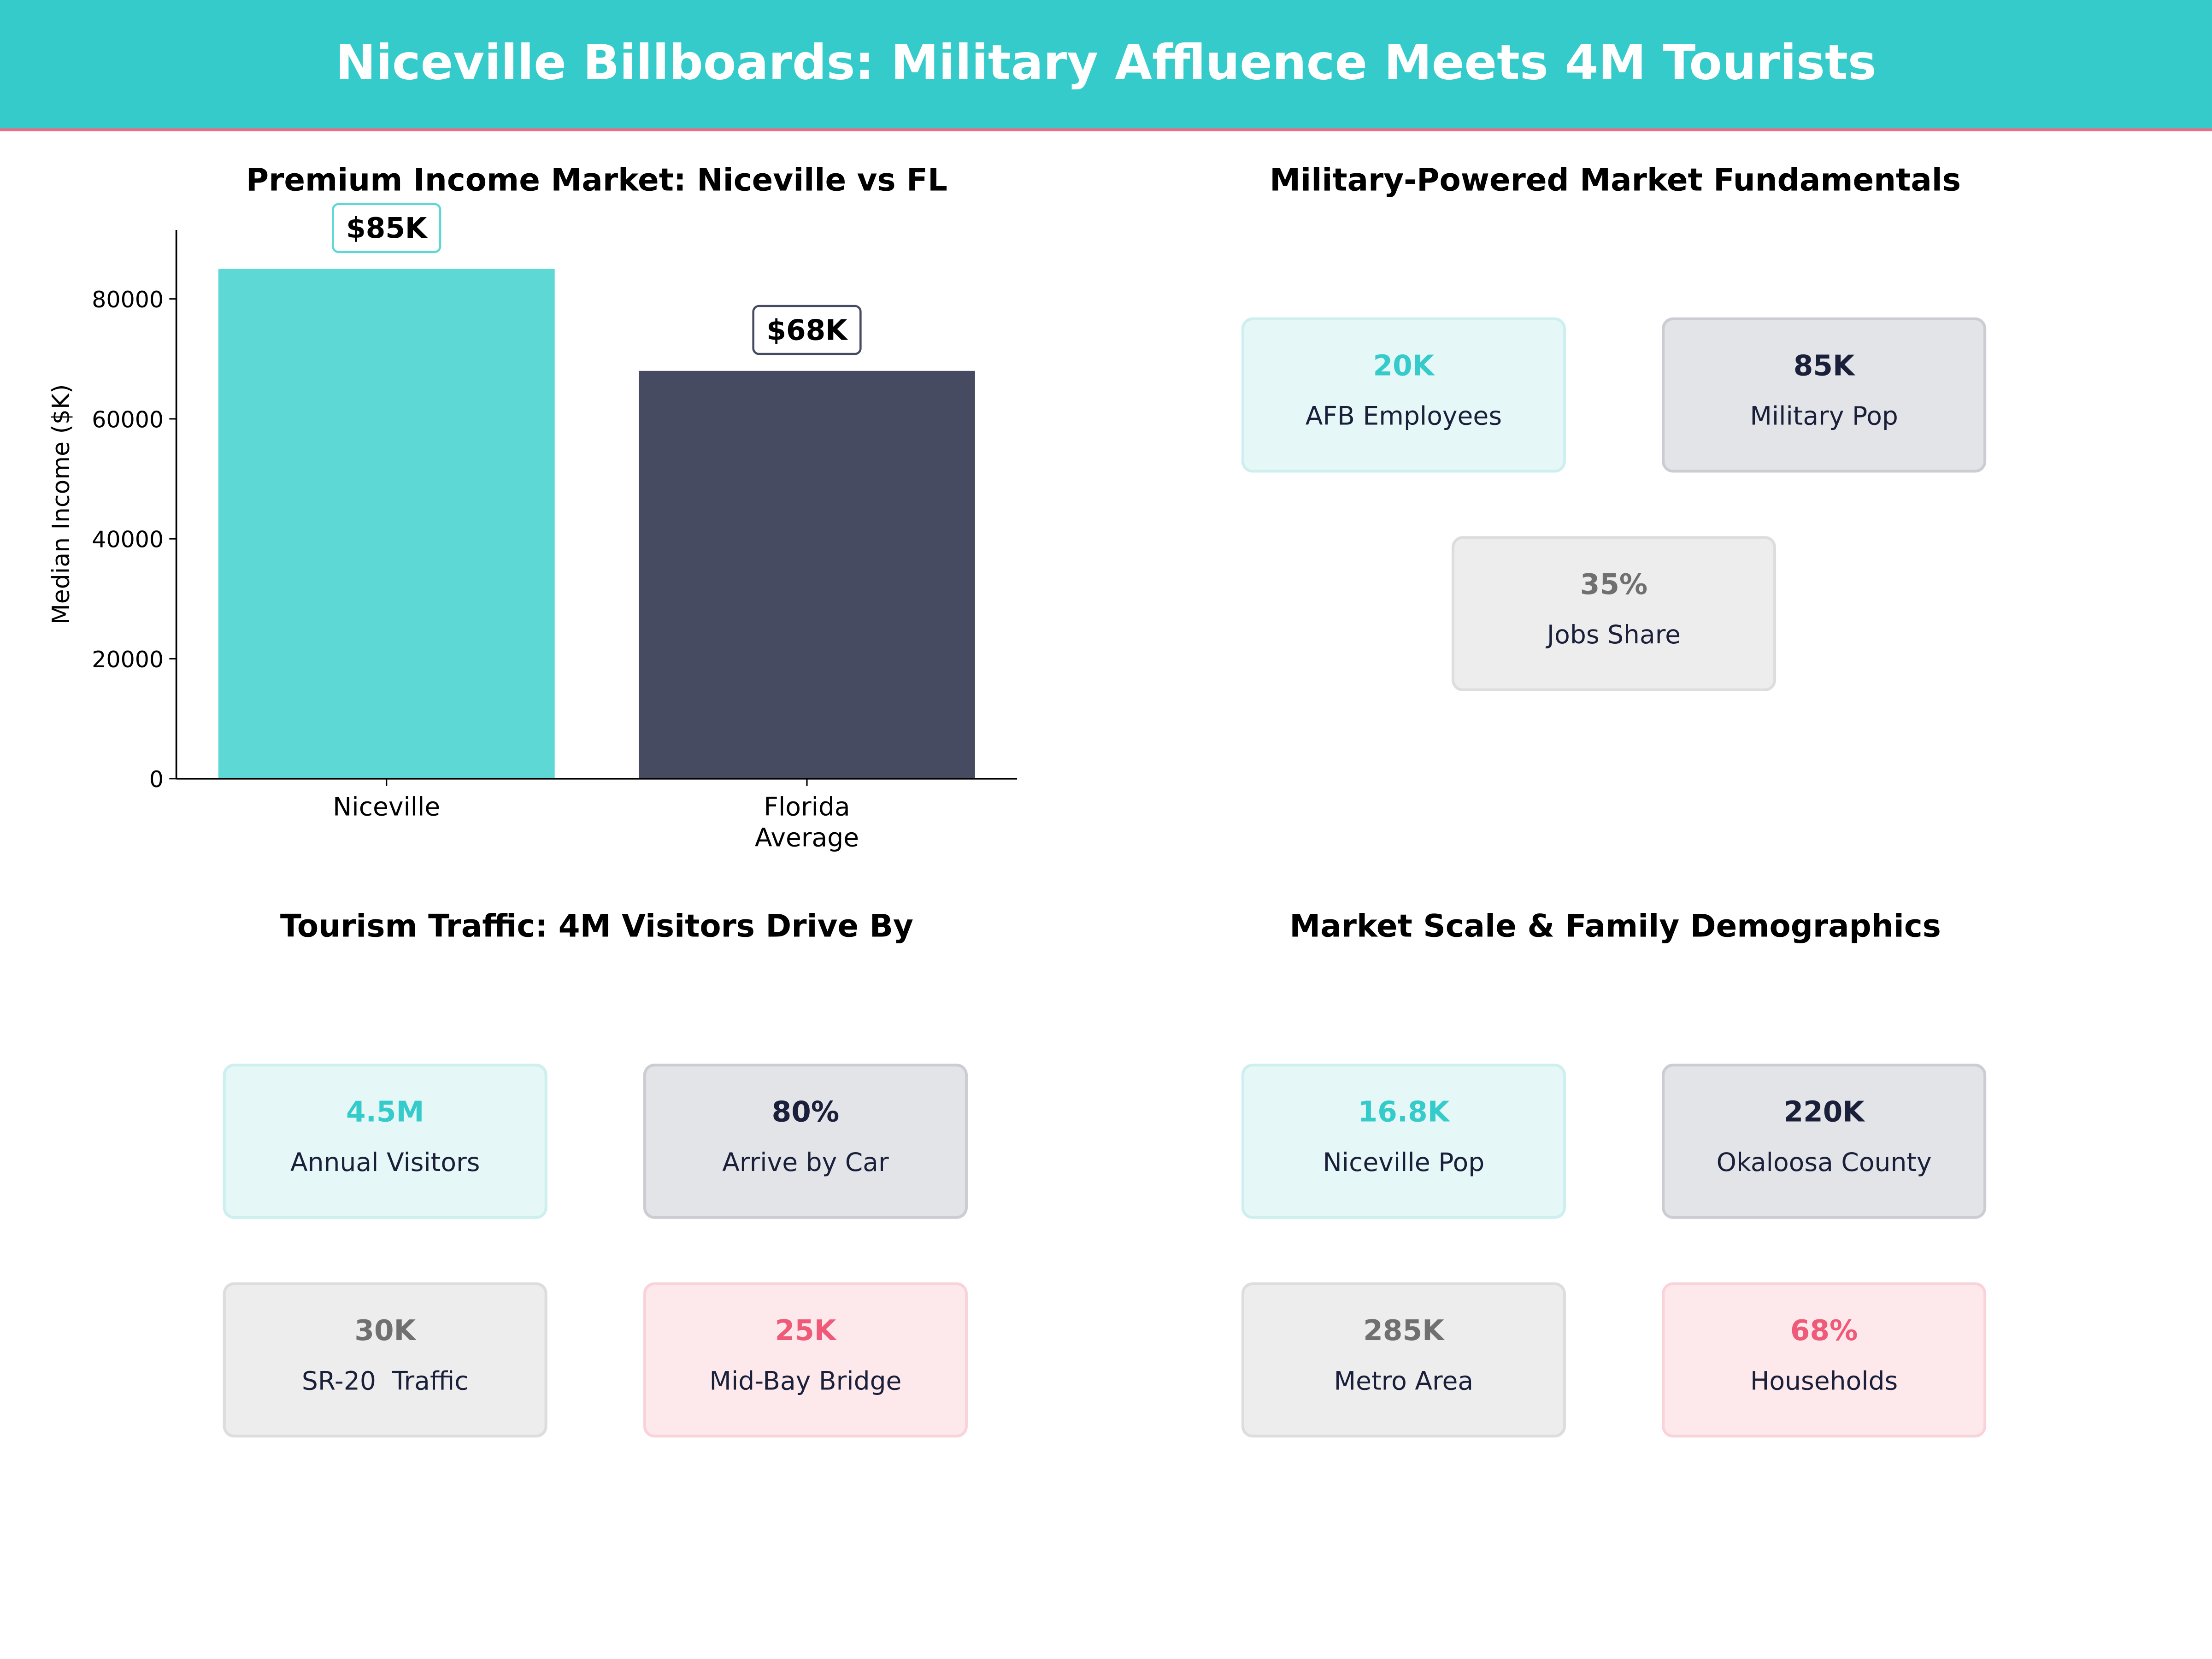 The height and width of the screenshot is (1659, 2212). What do you see at coordinates (805, 1382) in the screenshot?
I see `metric-label: Mid-Bay Bridge` at bounding box center [805, 1382].